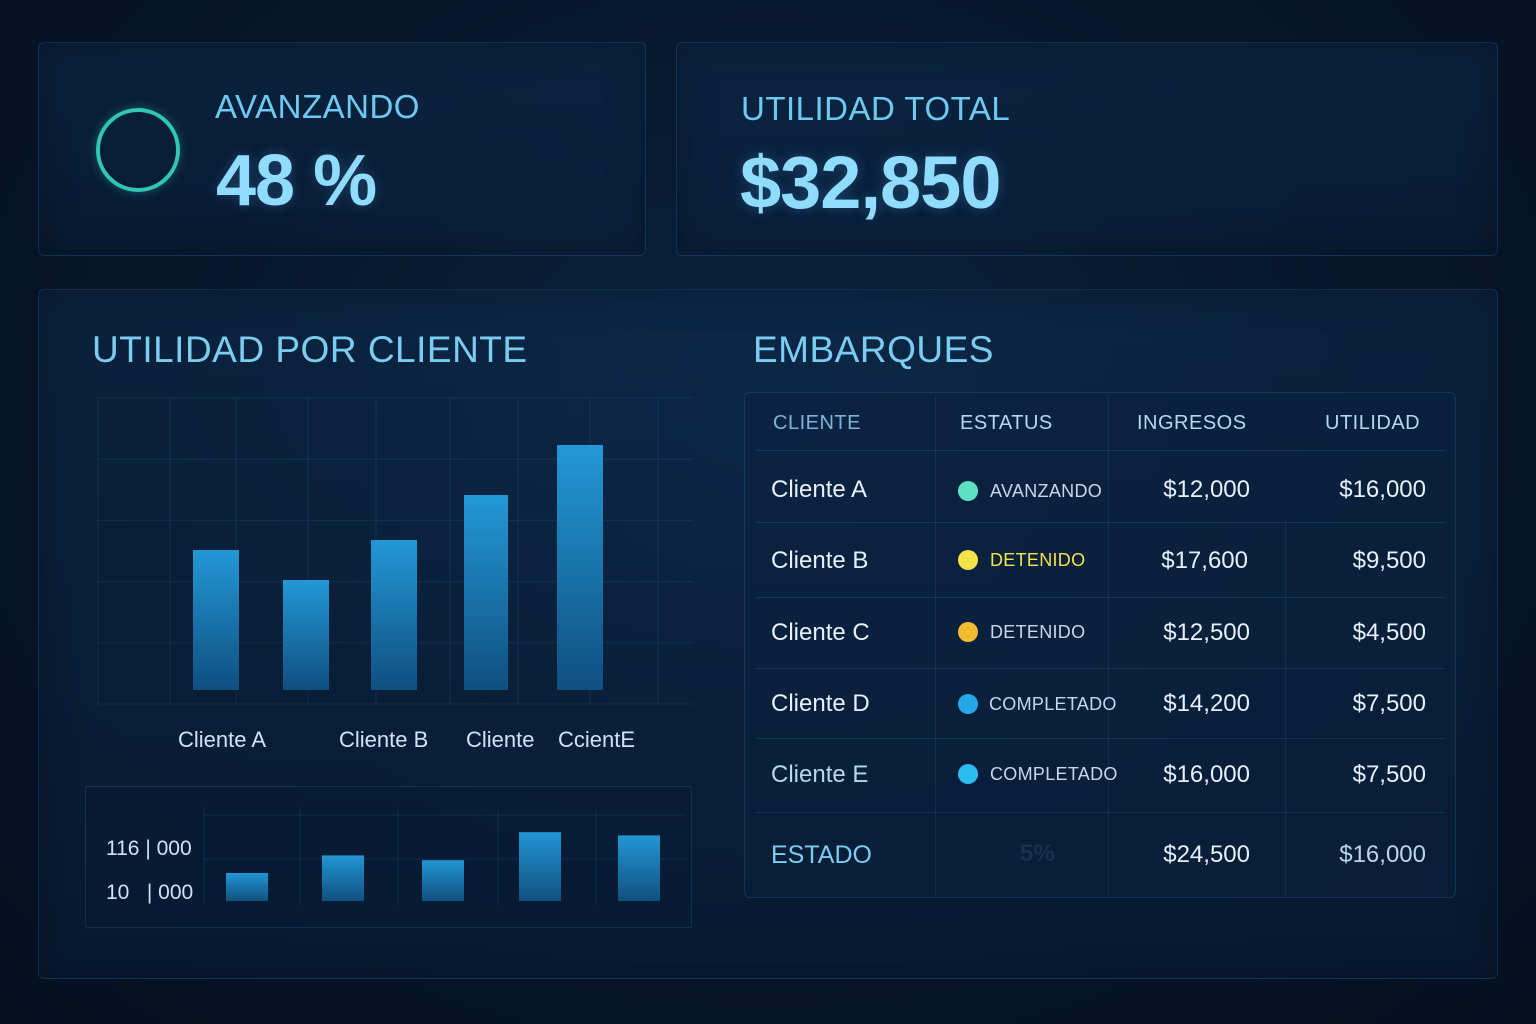 This screenshot has width=1536, height=1024. Describe the element at coordinates (1006, 423) in the screenshot. I see `header-estatus: ESTATUS` at that location.